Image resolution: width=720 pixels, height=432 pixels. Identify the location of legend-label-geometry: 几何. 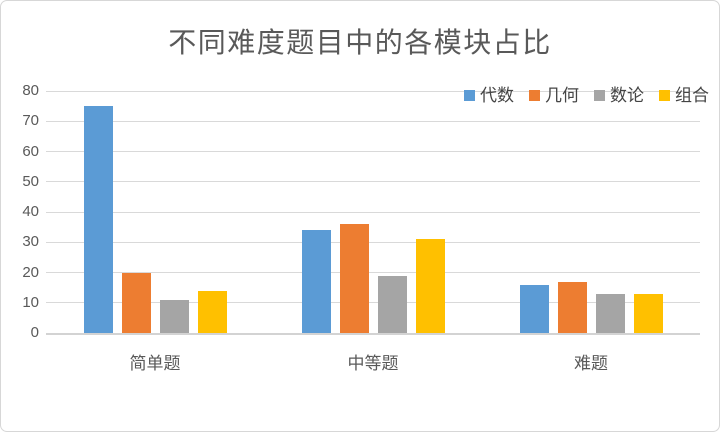
(562, 95).